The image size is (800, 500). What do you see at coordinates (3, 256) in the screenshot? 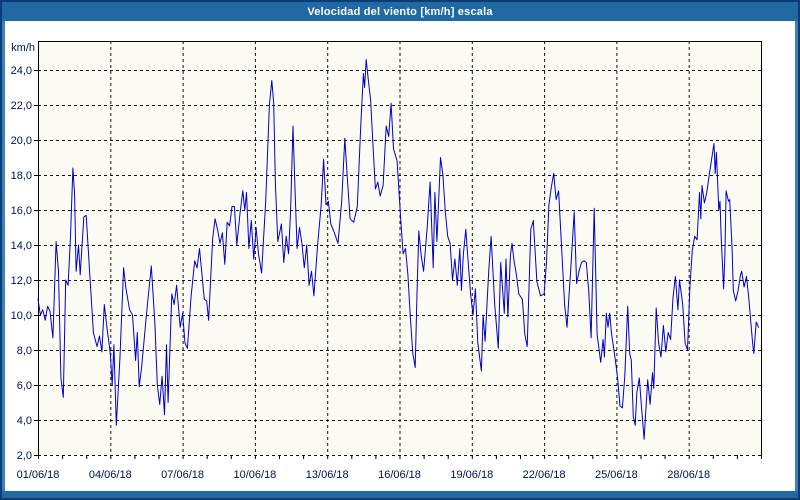
I see `left-frame-edge` at bounding box center [3, 256].